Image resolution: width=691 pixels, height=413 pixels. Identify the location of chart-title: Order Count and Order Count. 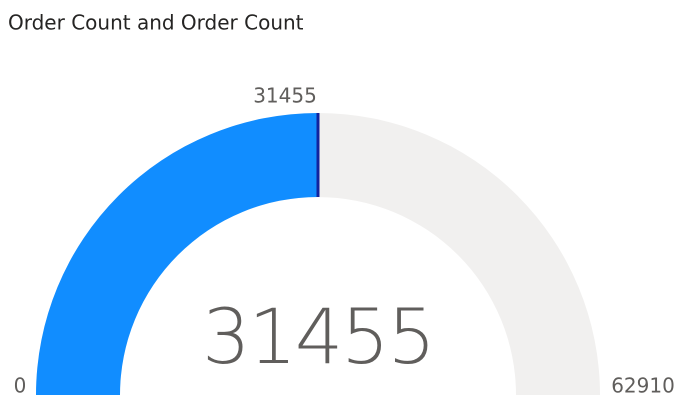
(156, 23).